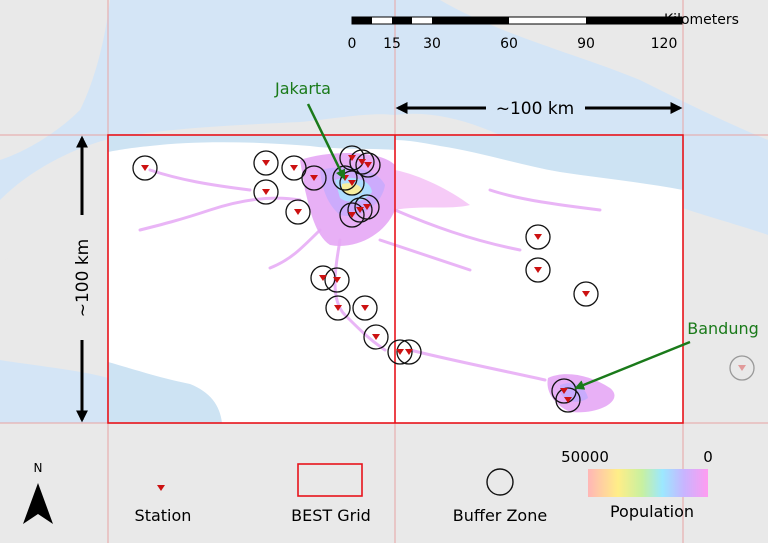  I want to click on population-max-label: 50000, so click(585, 457).